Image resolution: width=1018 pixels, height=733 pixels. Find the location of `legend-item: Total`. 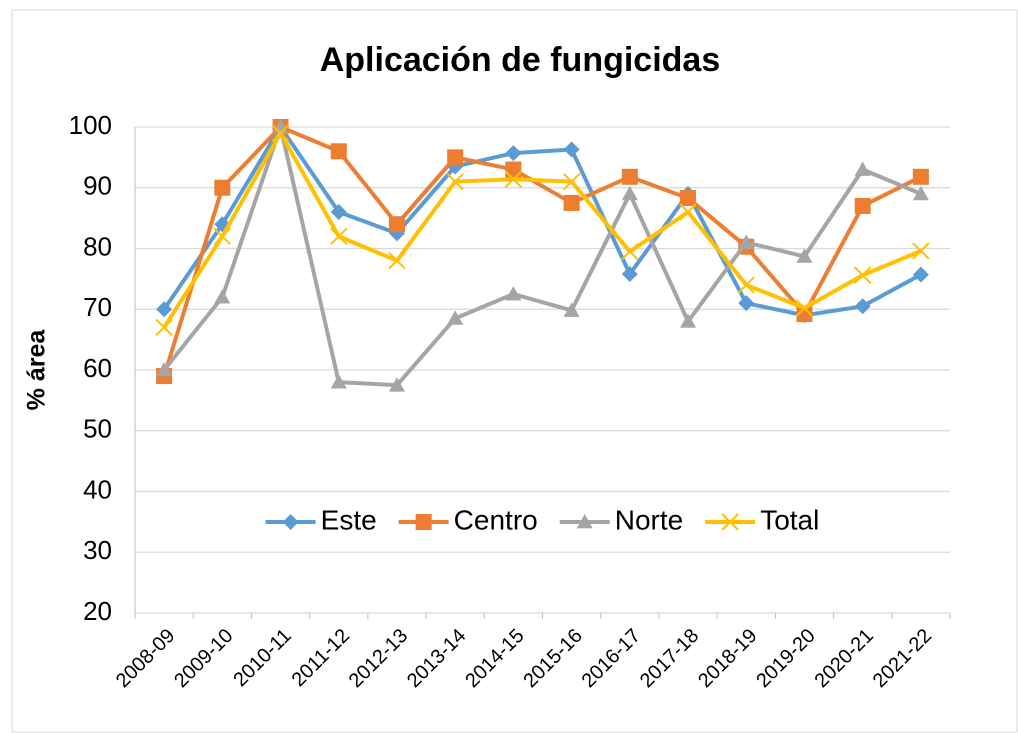

legend-item: Total is located at coordinates (762, 519).